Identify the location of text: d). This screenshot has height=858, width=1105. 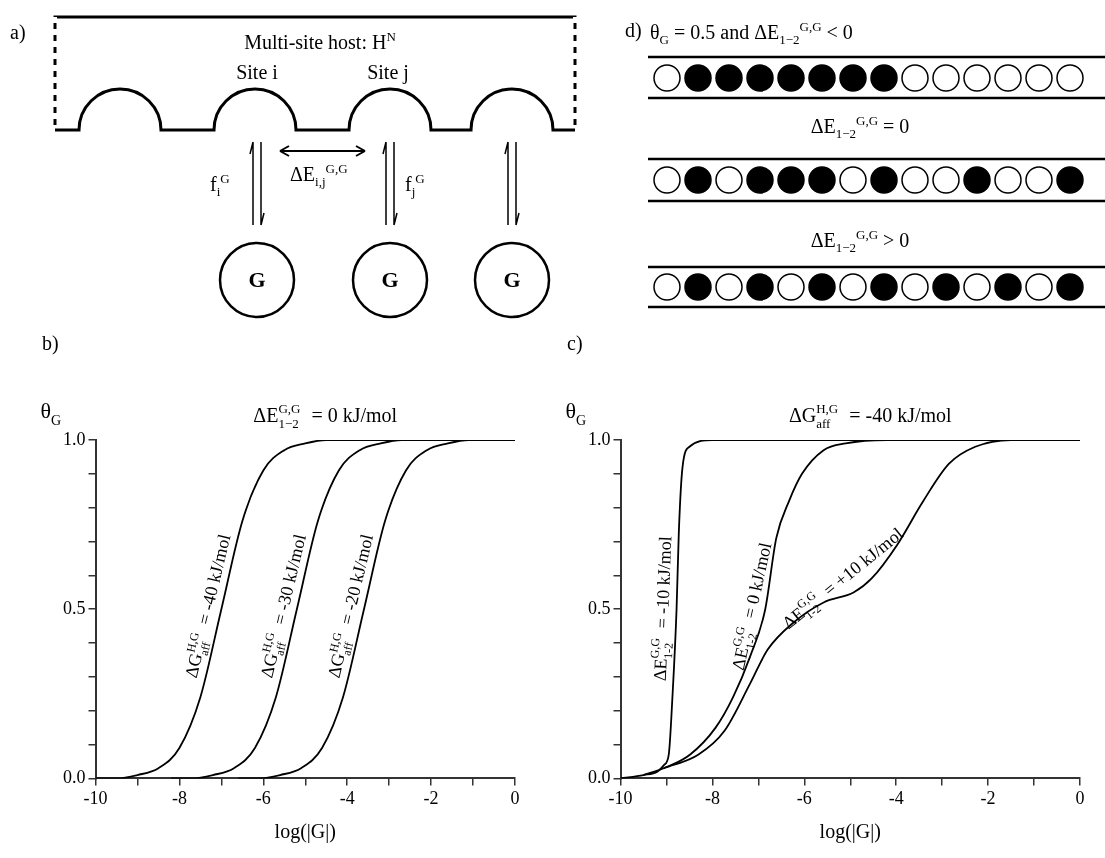
(633, 30).